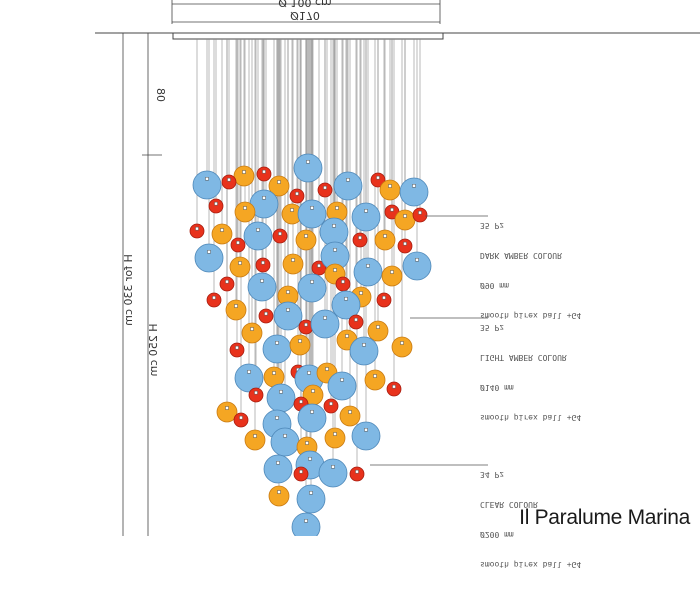  What do you see at coordinates (308, 36) in the screenshot?
I see `canopy-plate` at bounding box center [308, 36].